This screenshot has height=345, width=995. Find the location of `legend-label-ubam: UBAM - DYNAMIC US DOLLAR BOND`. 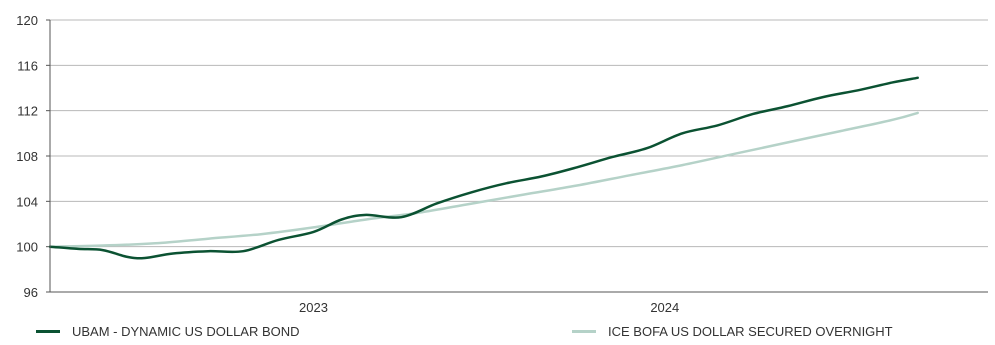

legend-label-ubam: UBAM - DYNAMIC US DOLLAR BOND is located at coordinates (186, 331).